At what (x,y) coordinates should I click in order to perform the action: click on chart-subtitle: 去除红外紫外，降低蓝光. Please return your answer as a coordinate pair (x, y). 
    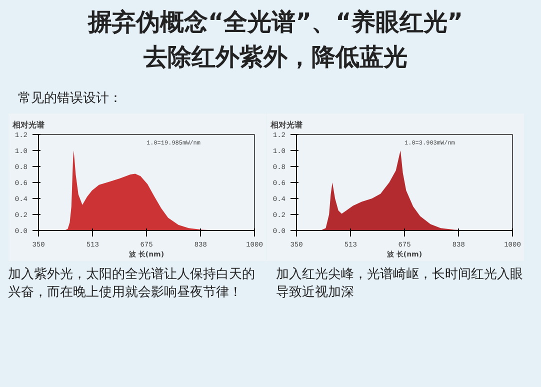
    Looking at the image, I should click on (276, 58).